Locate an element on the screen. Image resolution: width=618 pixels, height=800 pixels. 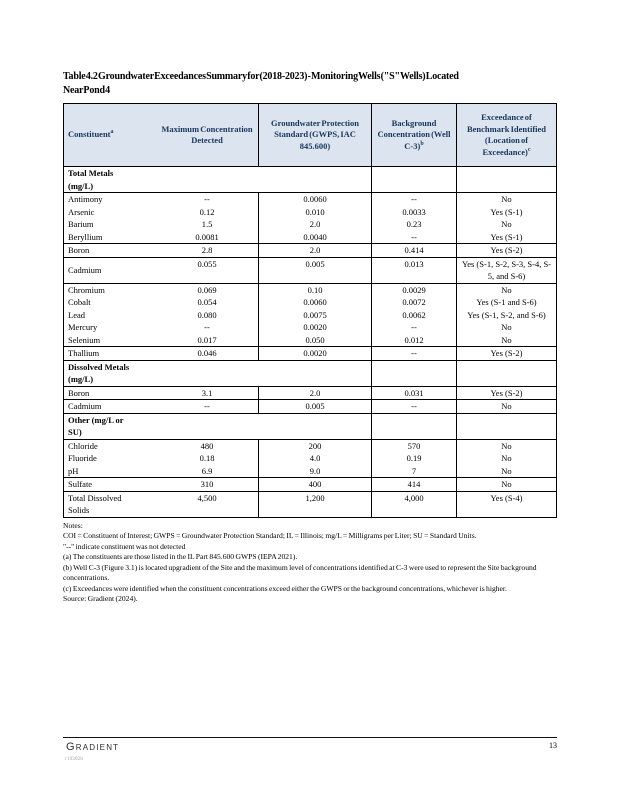
header-exceedance-sup: c is located at coordinates (529, 149).